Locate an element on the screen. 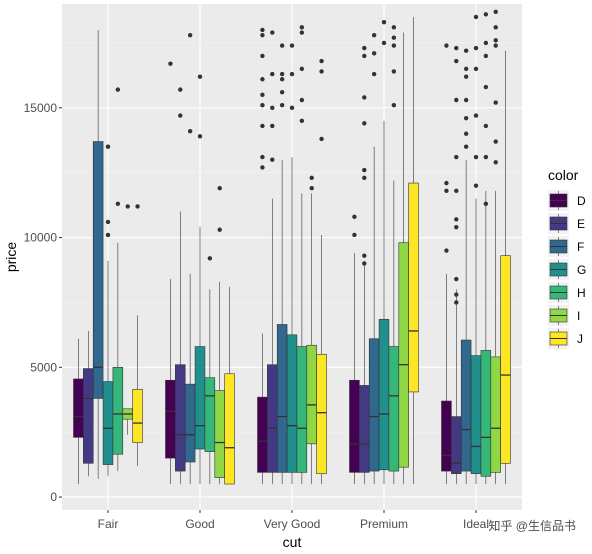  box-J-good is located at coordinates (229, 429).